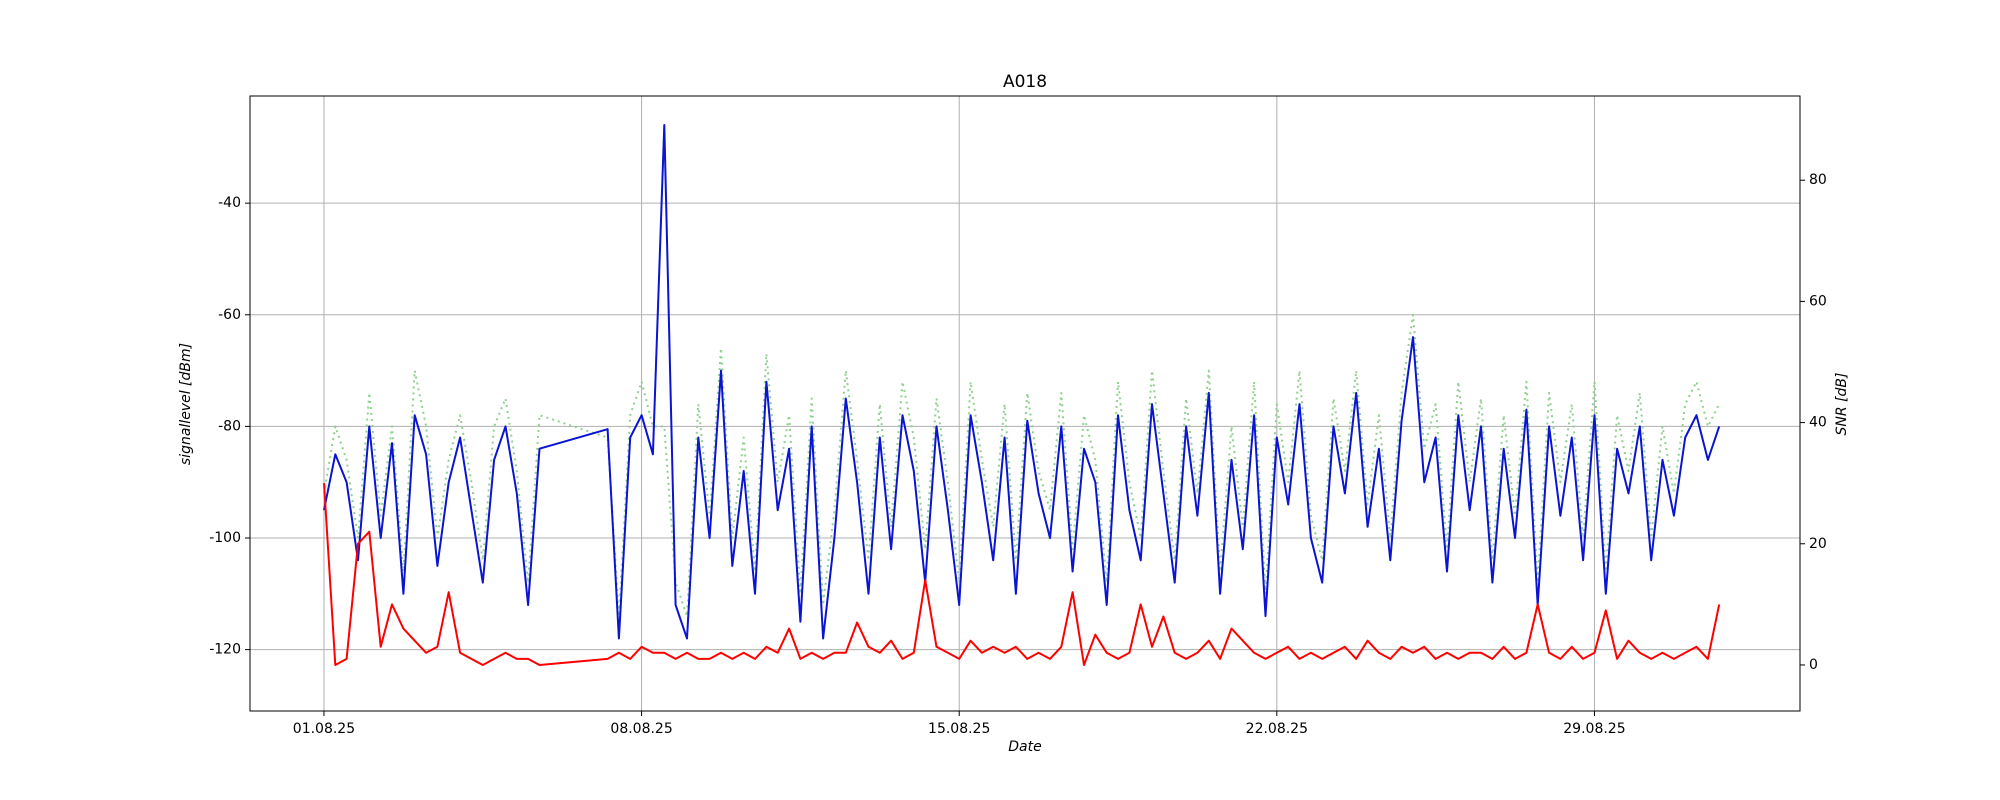 The width and height of the screenshot is (2000, 800). What do you see at coordinates (1818, 423) in the screenshot?
I see `y2-tick-label: 40` at bounding box center [1818, 423].